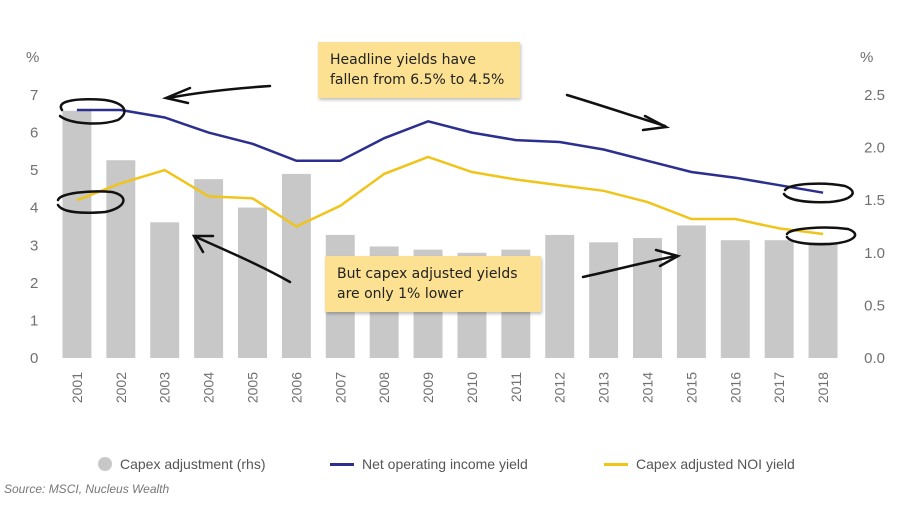 The width and height of the screenshot is (899, 508). I want to click on arrowhead-top-left, so click(176, 95).